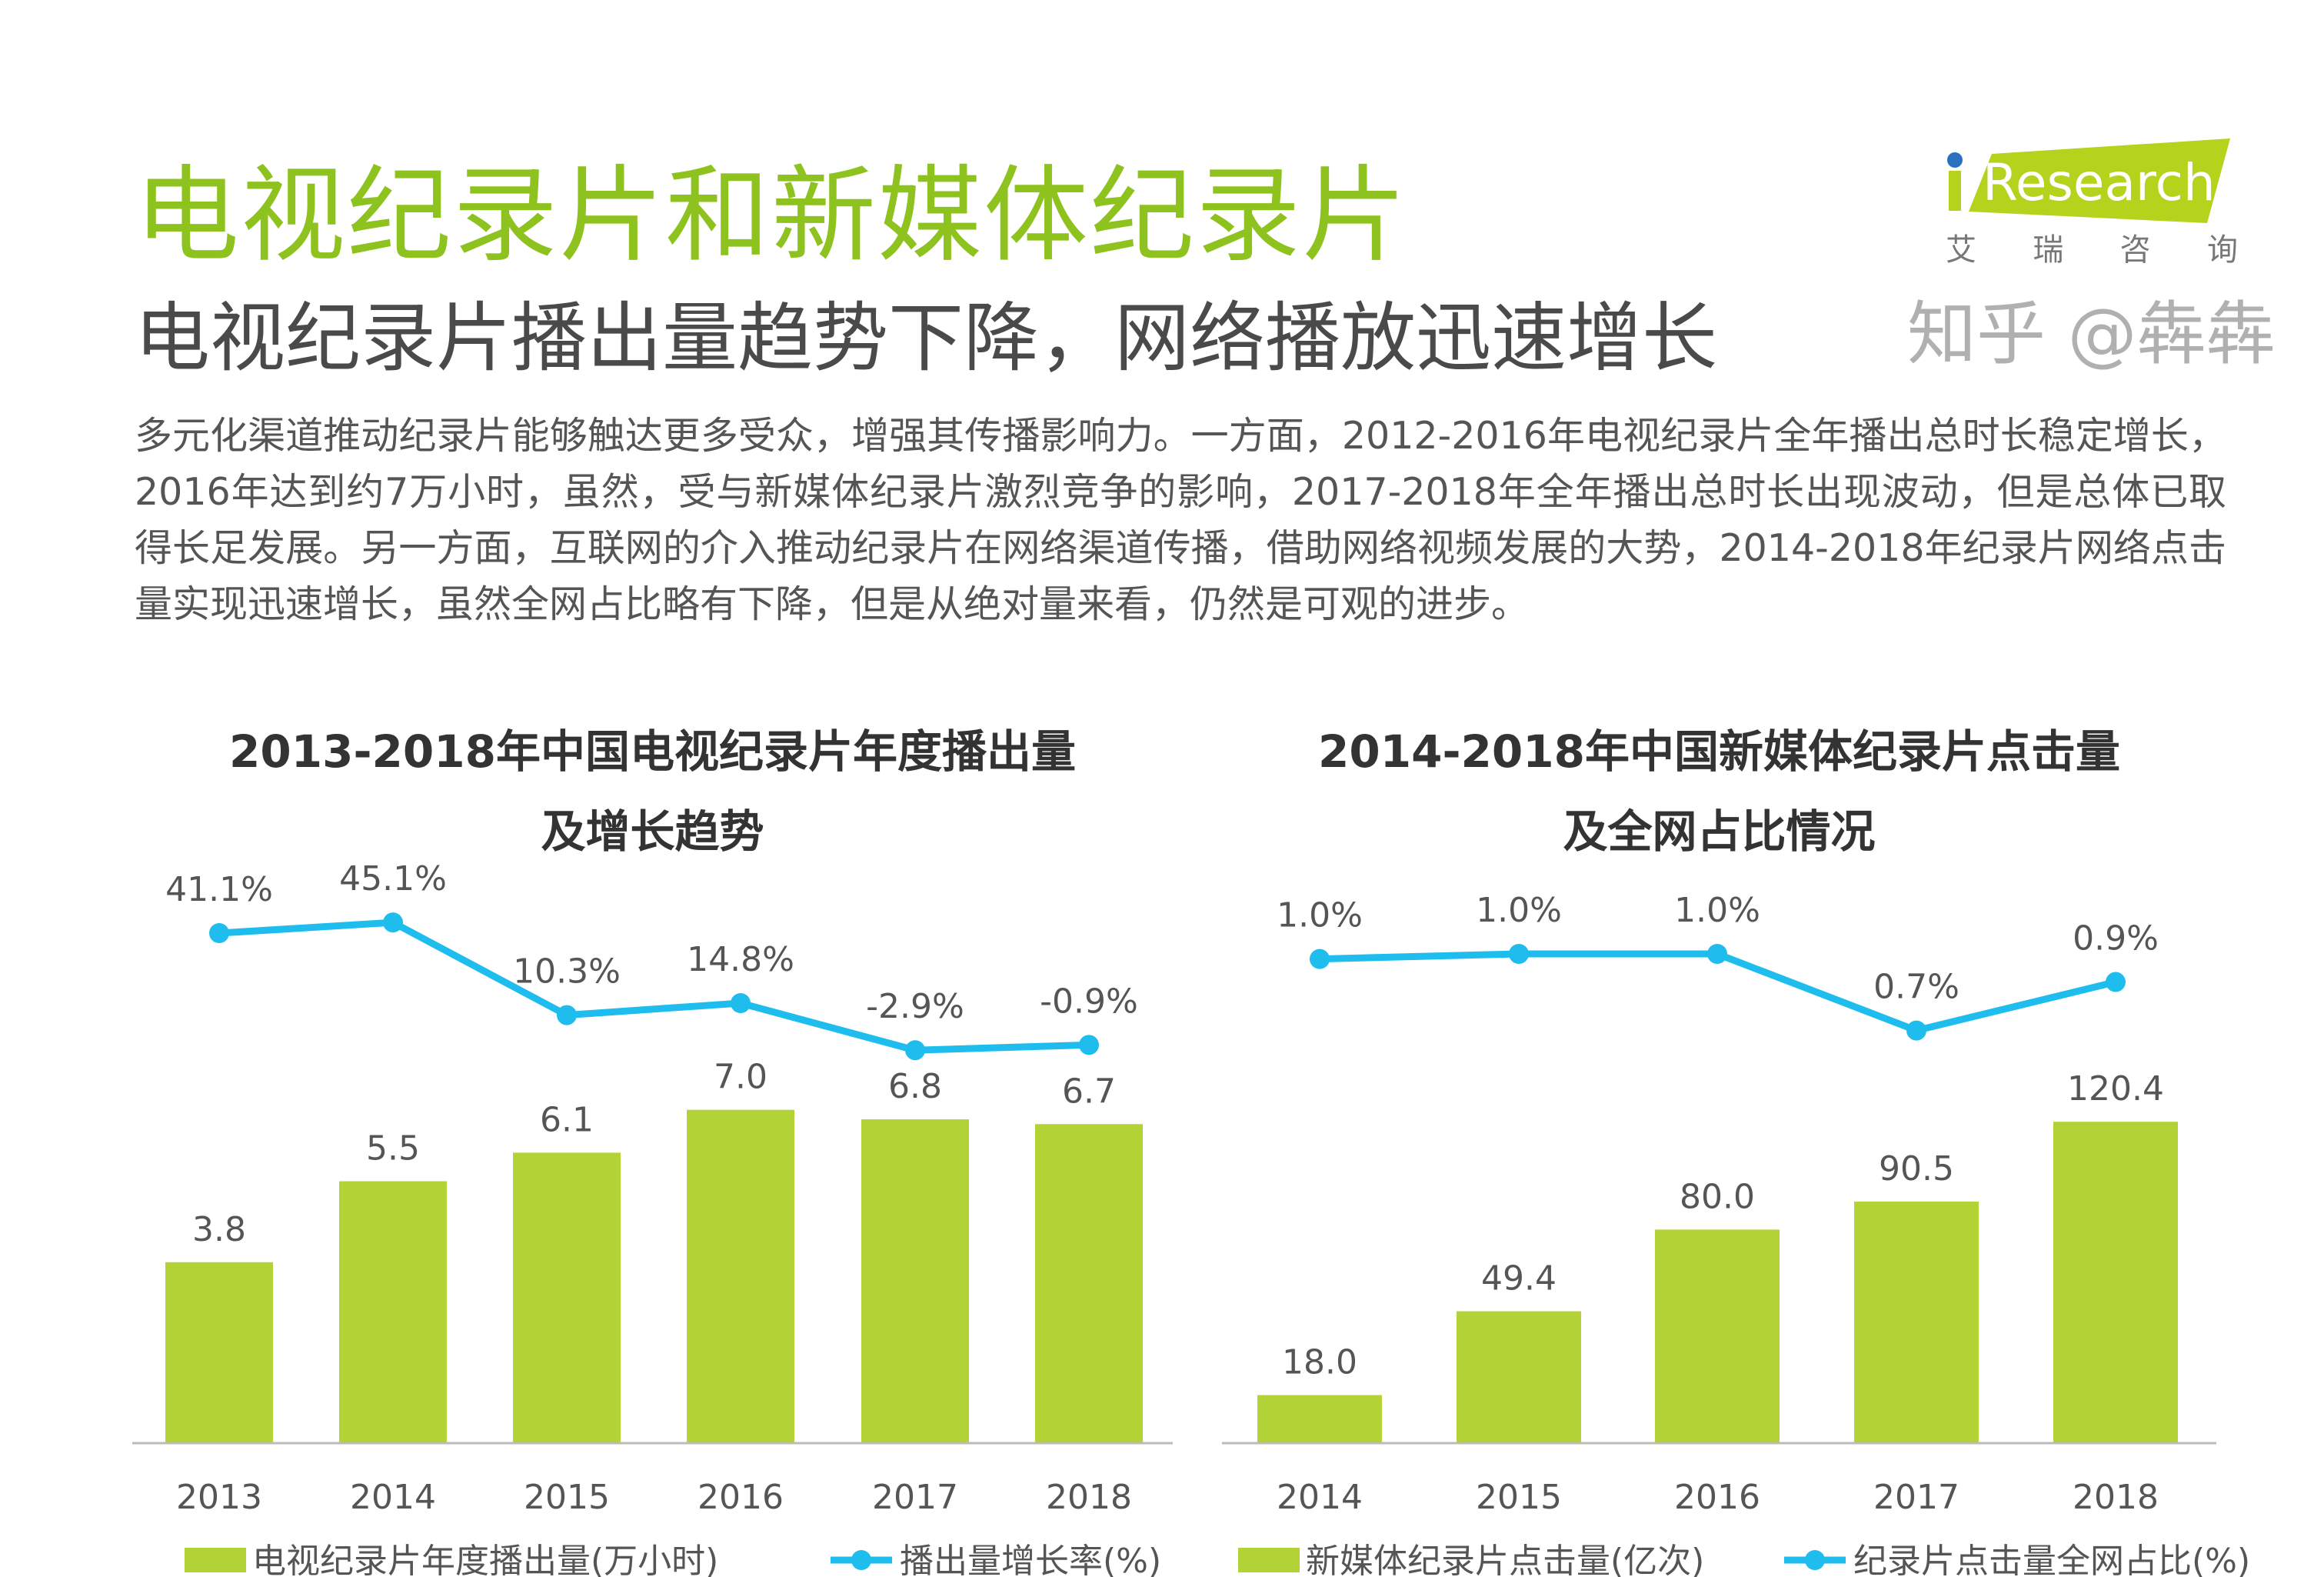  What do you see at coordinates (861, 1560) in the screenshot?
I see `chart1-legend-line-marker` at bounding box center [861, 1560].